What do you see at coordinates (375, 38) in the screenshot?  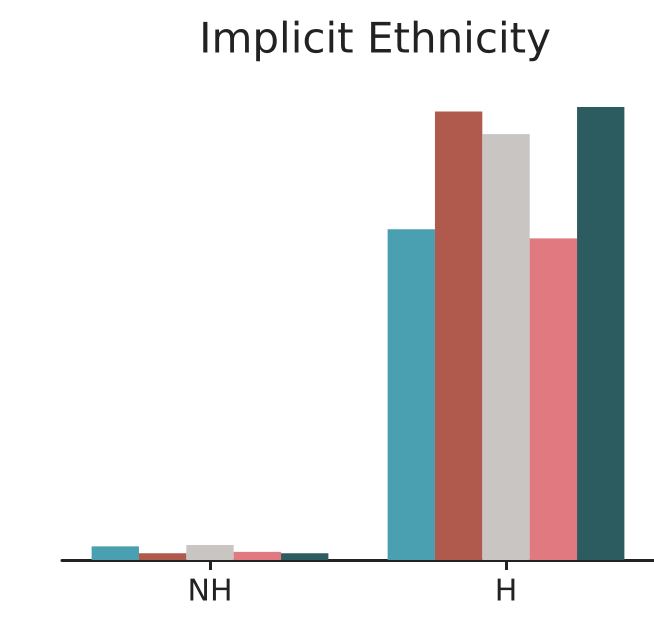 I see `chart-title: Implicit Ethnicity` at bounding box center [375, 38].